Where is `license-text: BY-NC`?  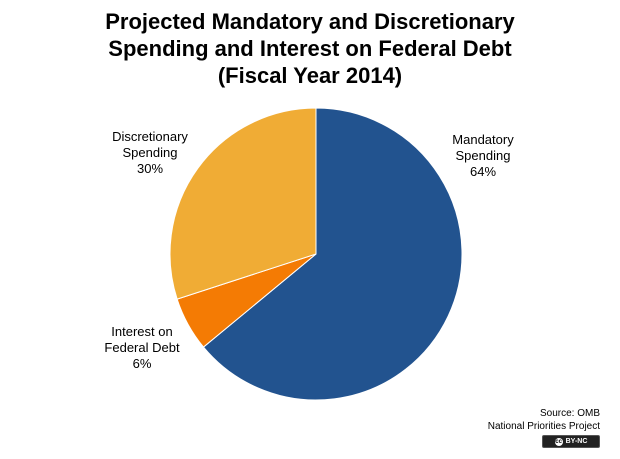 license-text: BY-NC is located at coordinates (576, 441).